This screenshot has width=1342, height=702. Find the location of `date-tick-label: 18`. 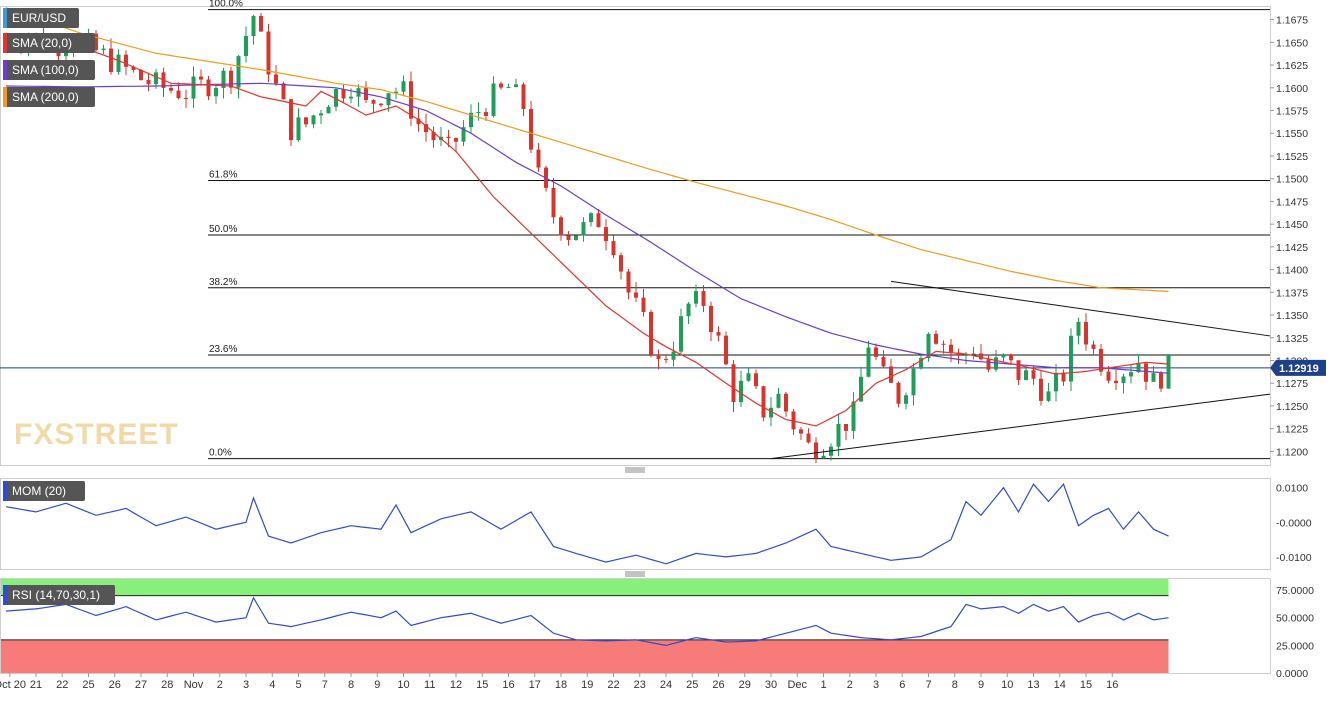

date-tick-label: 18 is located at coordinates (561, 685).